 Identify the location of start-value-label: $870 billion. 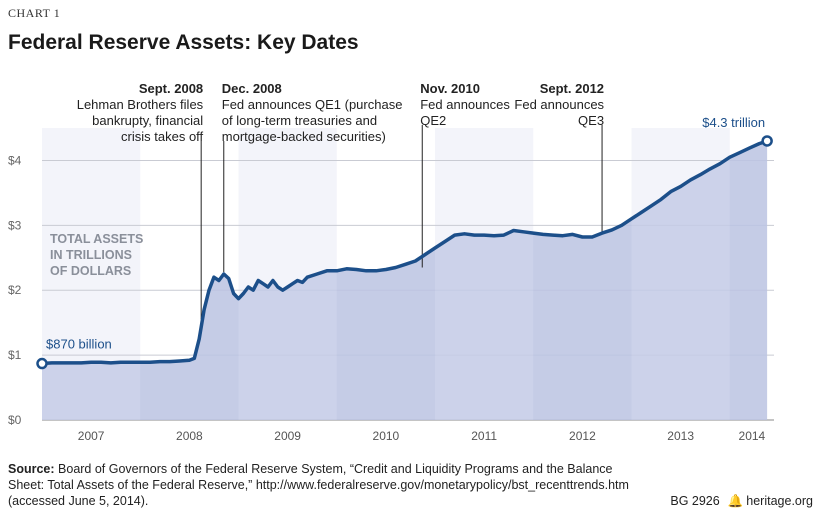
(79, 344).